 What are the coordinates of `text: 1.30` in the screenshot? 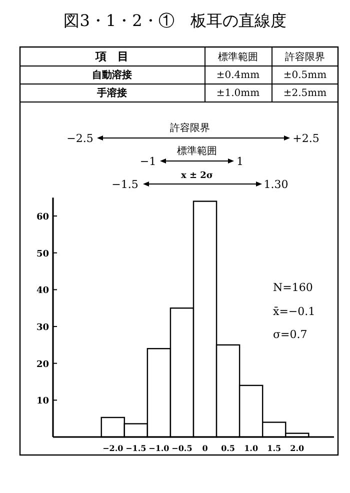 It's located at (276, 184).